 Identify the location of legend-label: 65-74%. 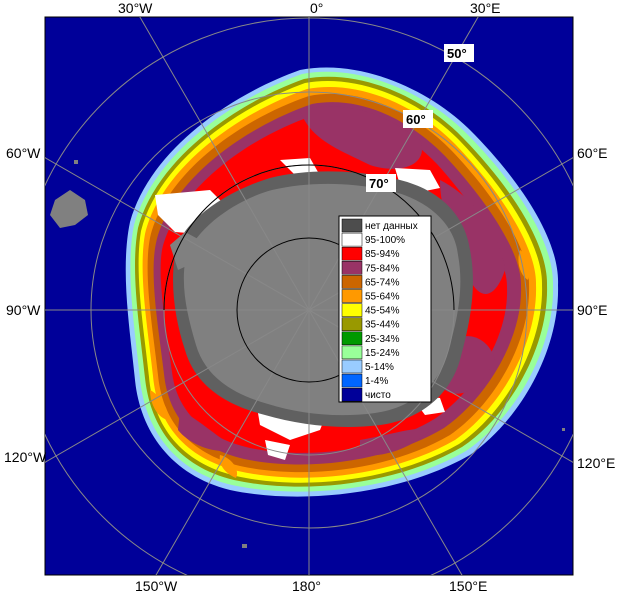
(382, 282).